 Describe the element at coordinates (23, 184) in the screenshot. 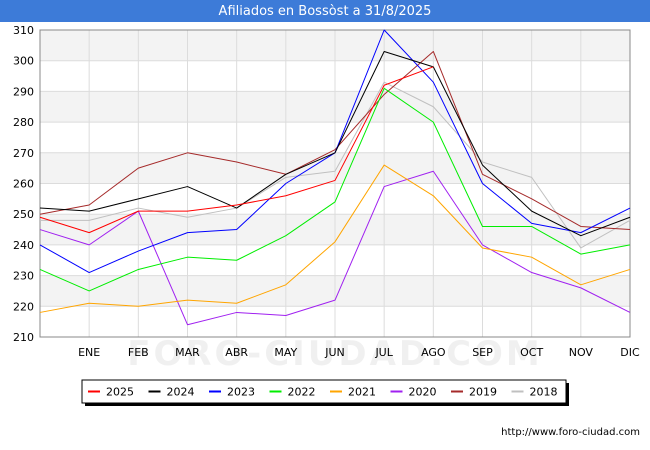

I see `y-tick-label: 260` at that location.